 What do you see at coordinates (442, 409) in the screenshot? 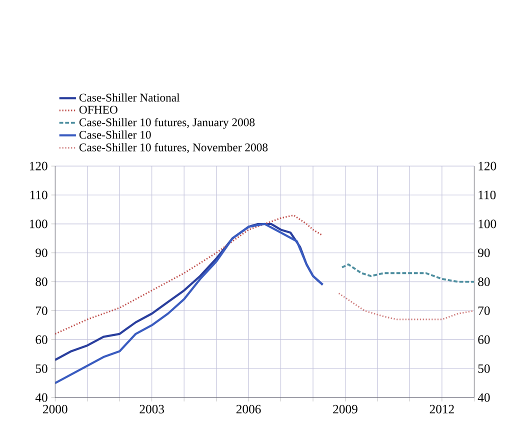
I see `x-tick-label: 2012` at bounding box center [442, 409].